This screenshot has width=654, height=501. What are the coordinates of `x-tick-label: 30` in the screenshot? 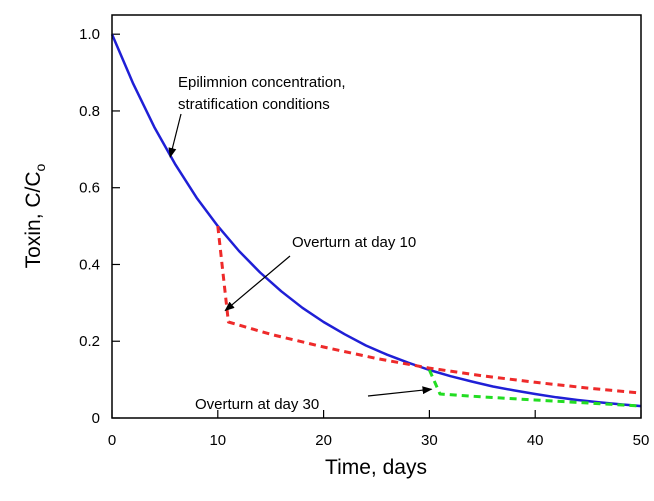 It's located at (429, 440).